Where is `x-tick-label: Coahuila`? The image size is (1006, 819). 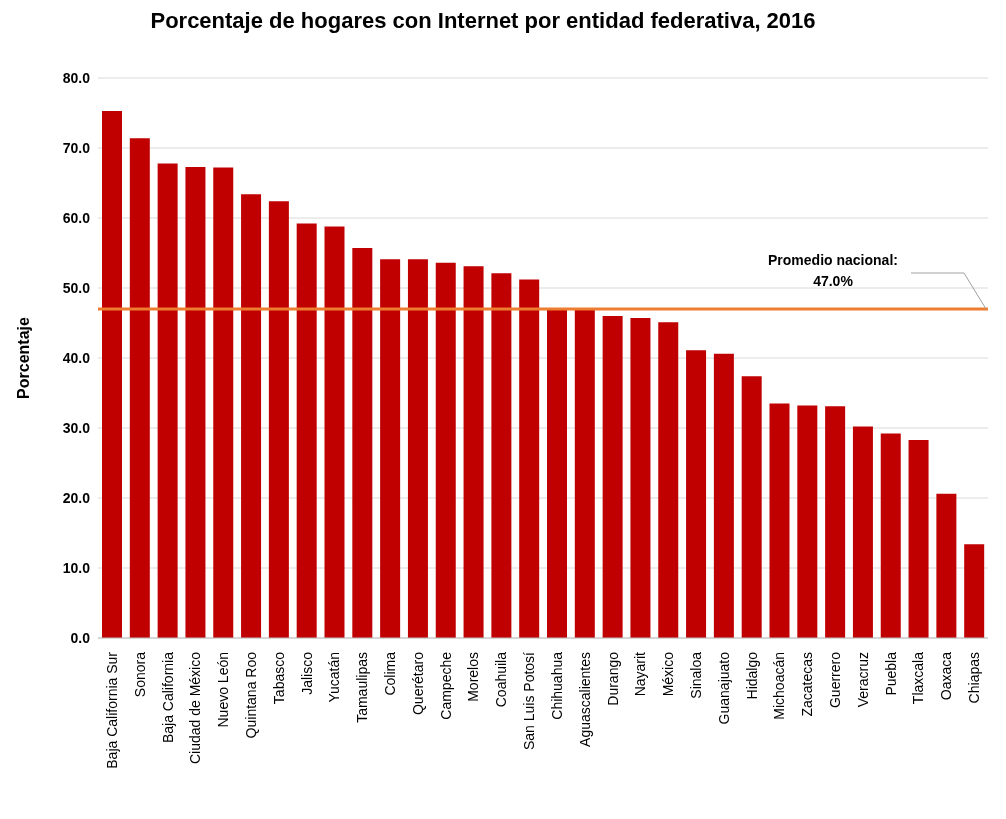 x-tick-label: Coahuila is located at coordinates (501, 679).